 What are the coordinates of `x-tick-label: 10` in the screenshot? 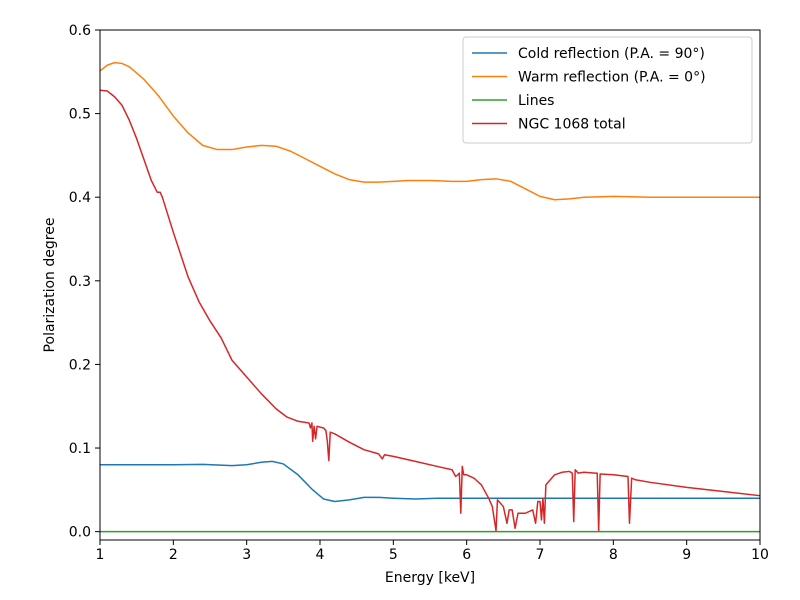 It's located at (760, 555).